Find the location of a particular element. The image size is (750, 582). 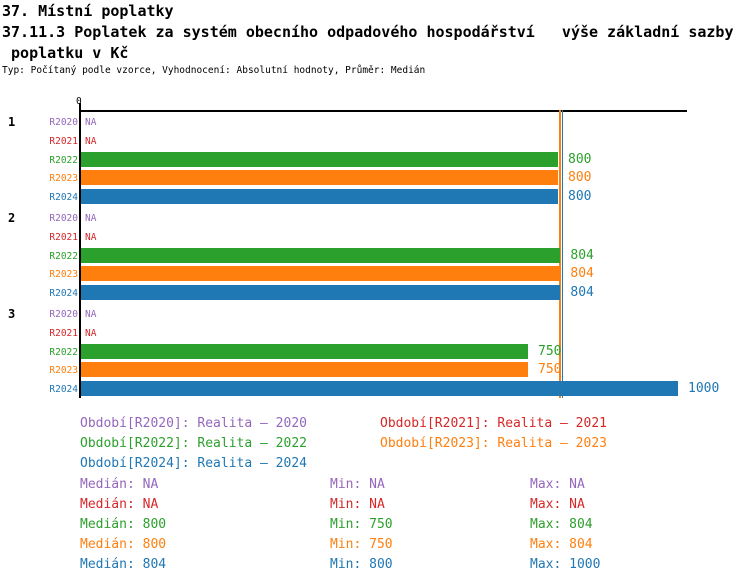

stat-max-R2022: Max: 804 is located at coordinates (561, 524).